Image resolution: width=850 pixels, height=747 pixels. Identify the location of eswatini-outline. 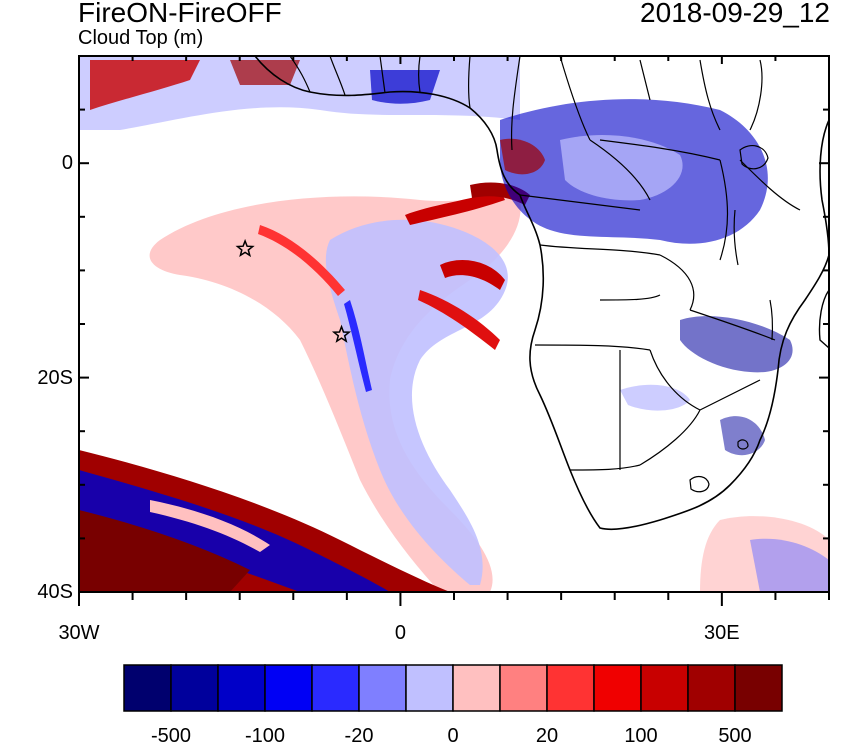
(743, 444).